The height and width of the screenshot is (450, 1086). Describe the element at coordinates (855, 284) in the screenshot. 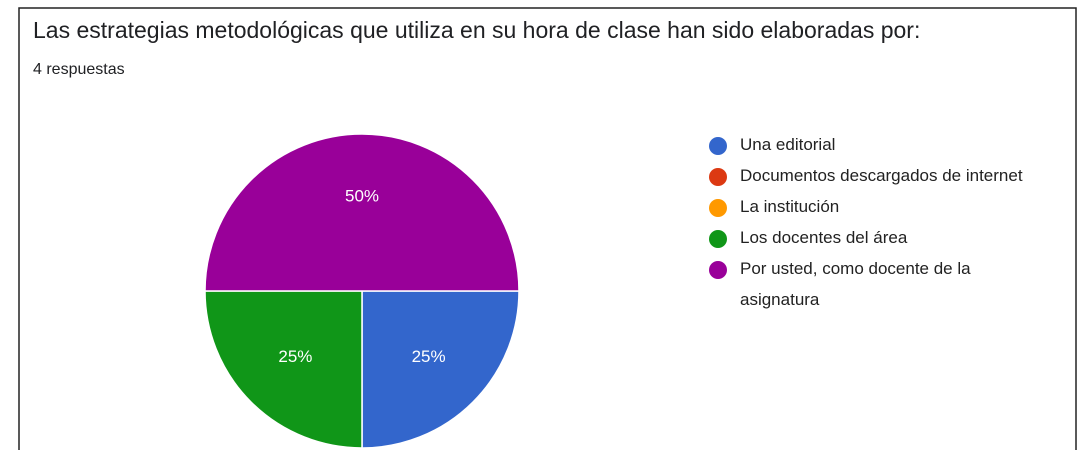

I see `legend-label: Por usted, como docente de la asignatura` at that location.